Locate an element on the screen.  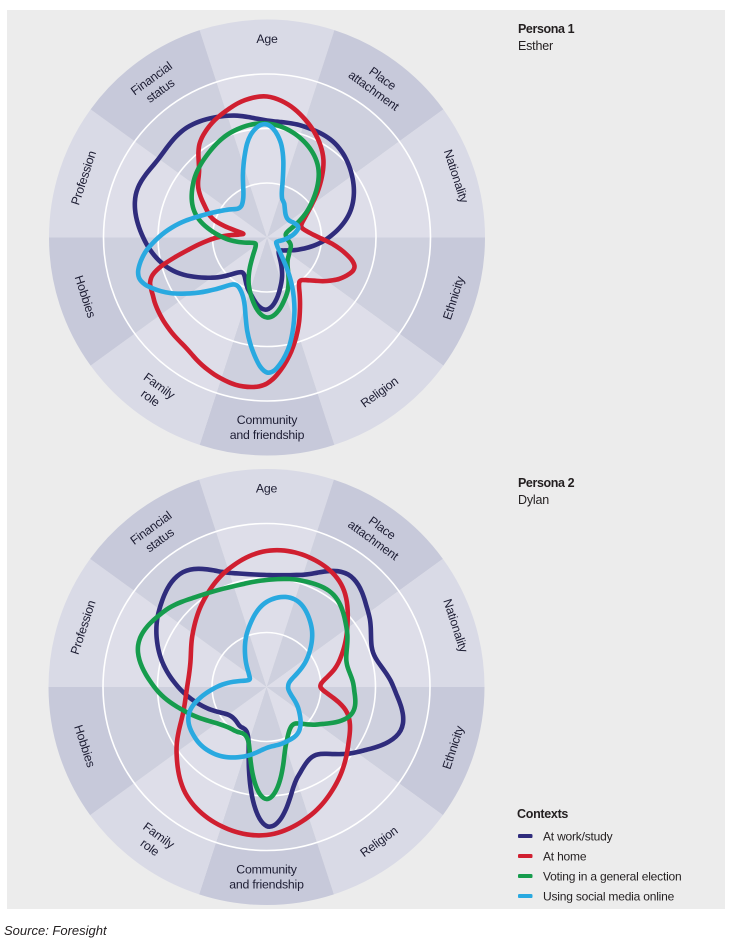
svg-text: Using social media online is located at coordinates (609, 897).